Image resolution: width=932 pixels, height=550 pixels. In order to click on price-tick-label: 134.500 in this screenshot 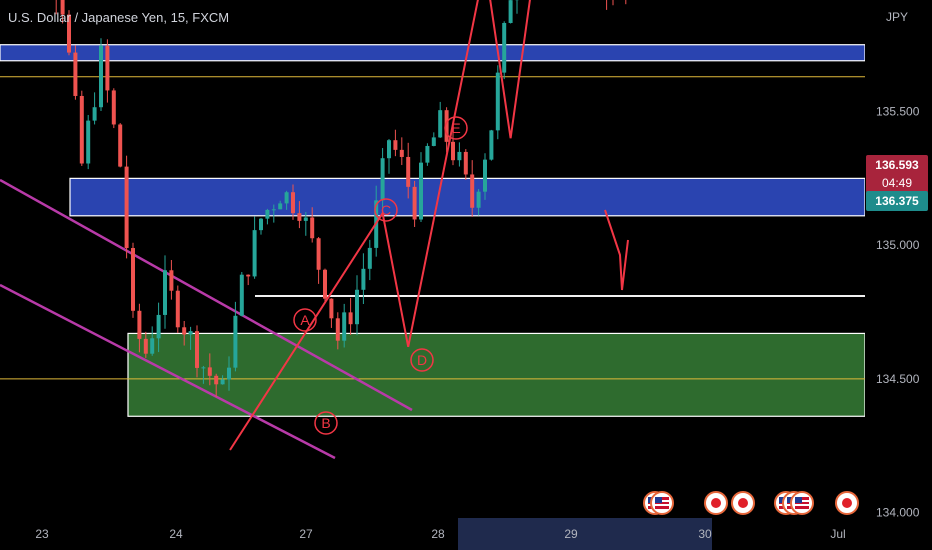, I will do `click(898, 379)`.